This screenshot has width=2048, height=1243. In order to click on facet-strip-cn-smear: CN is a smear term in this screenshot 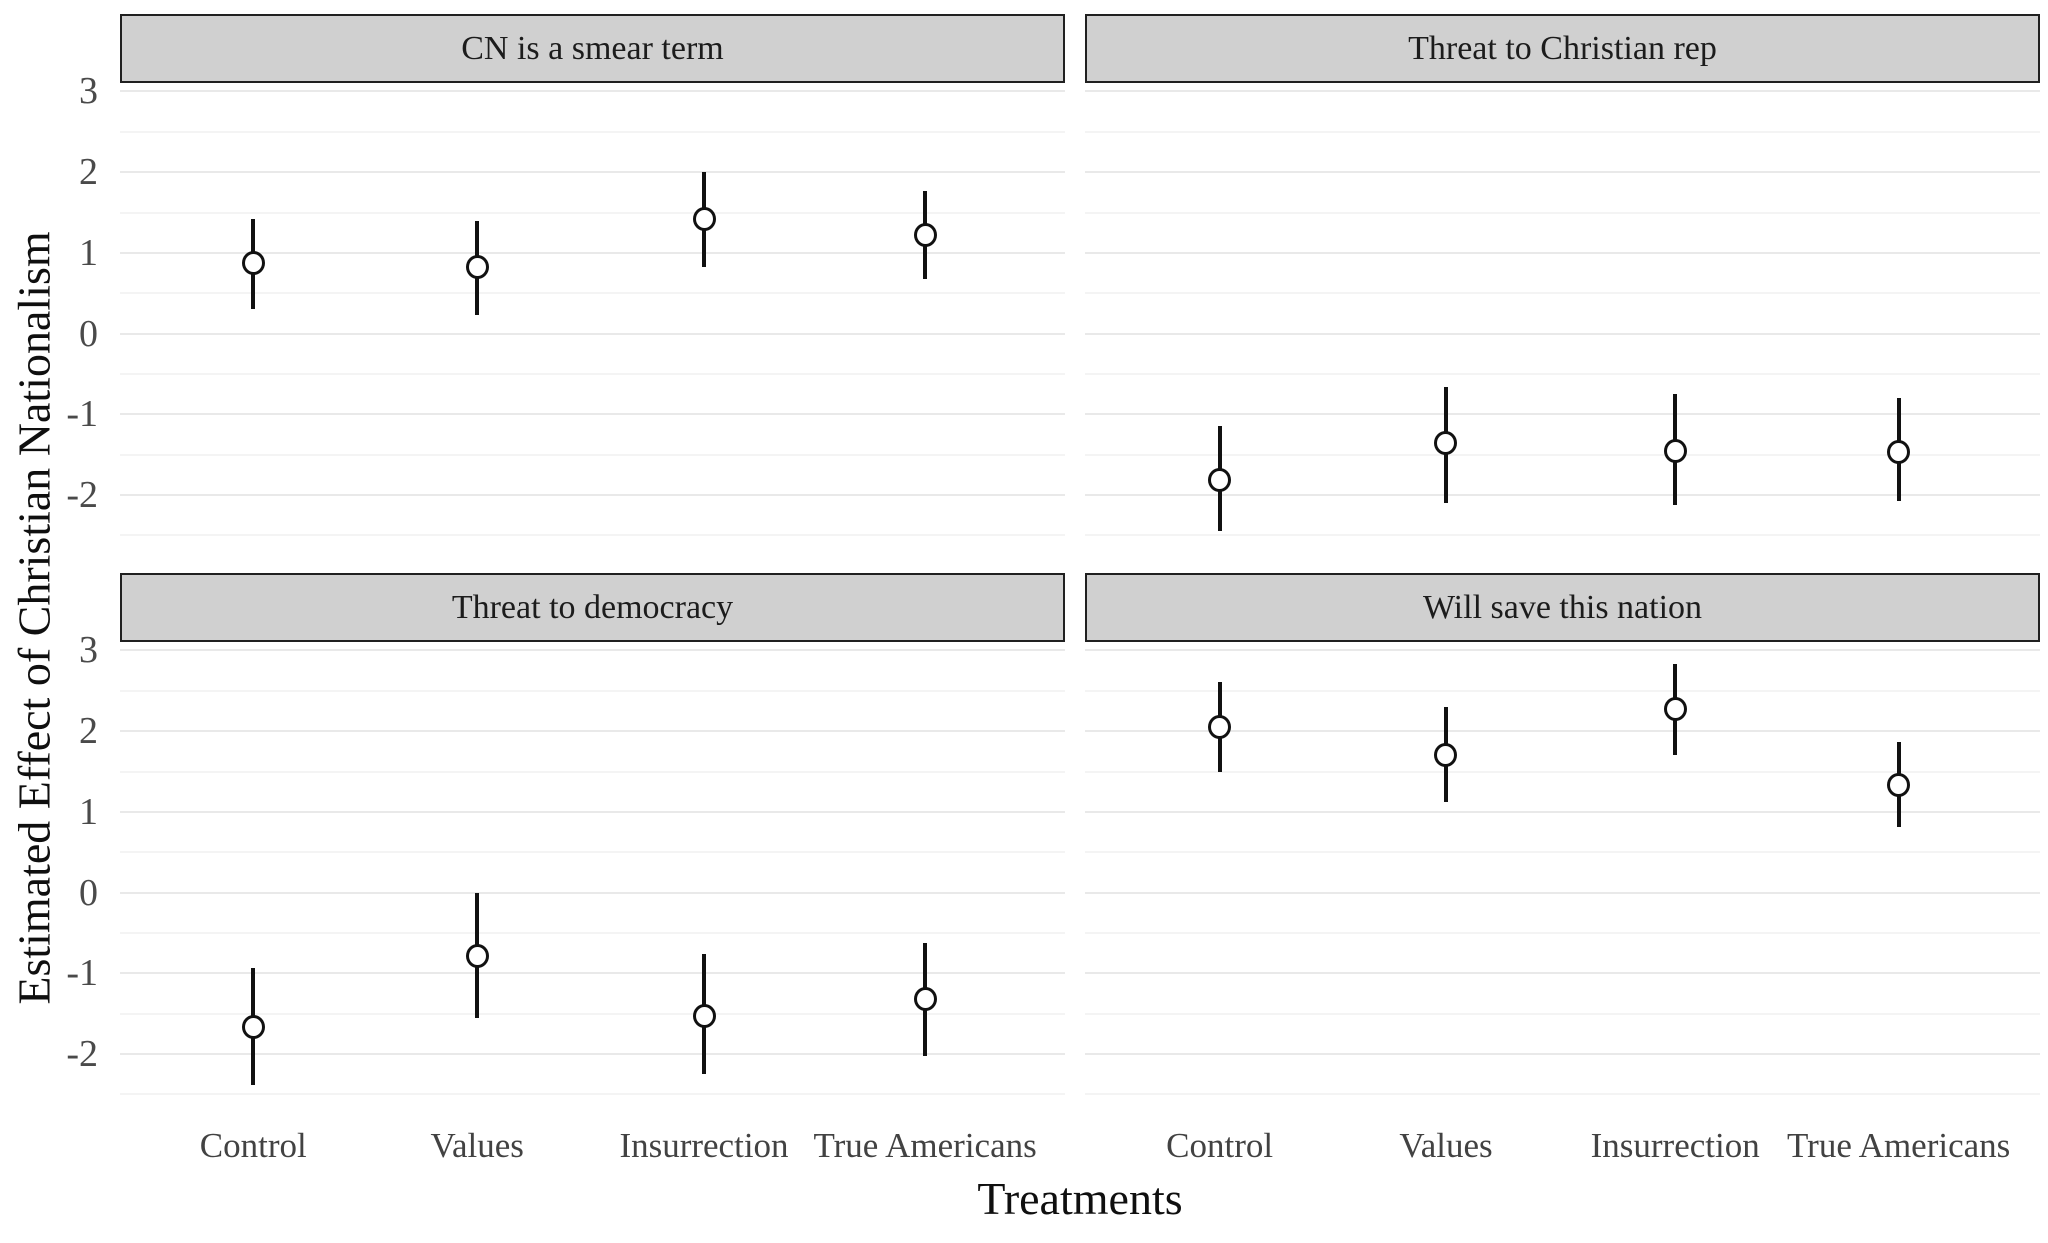, I will do `click(592, 48)`.